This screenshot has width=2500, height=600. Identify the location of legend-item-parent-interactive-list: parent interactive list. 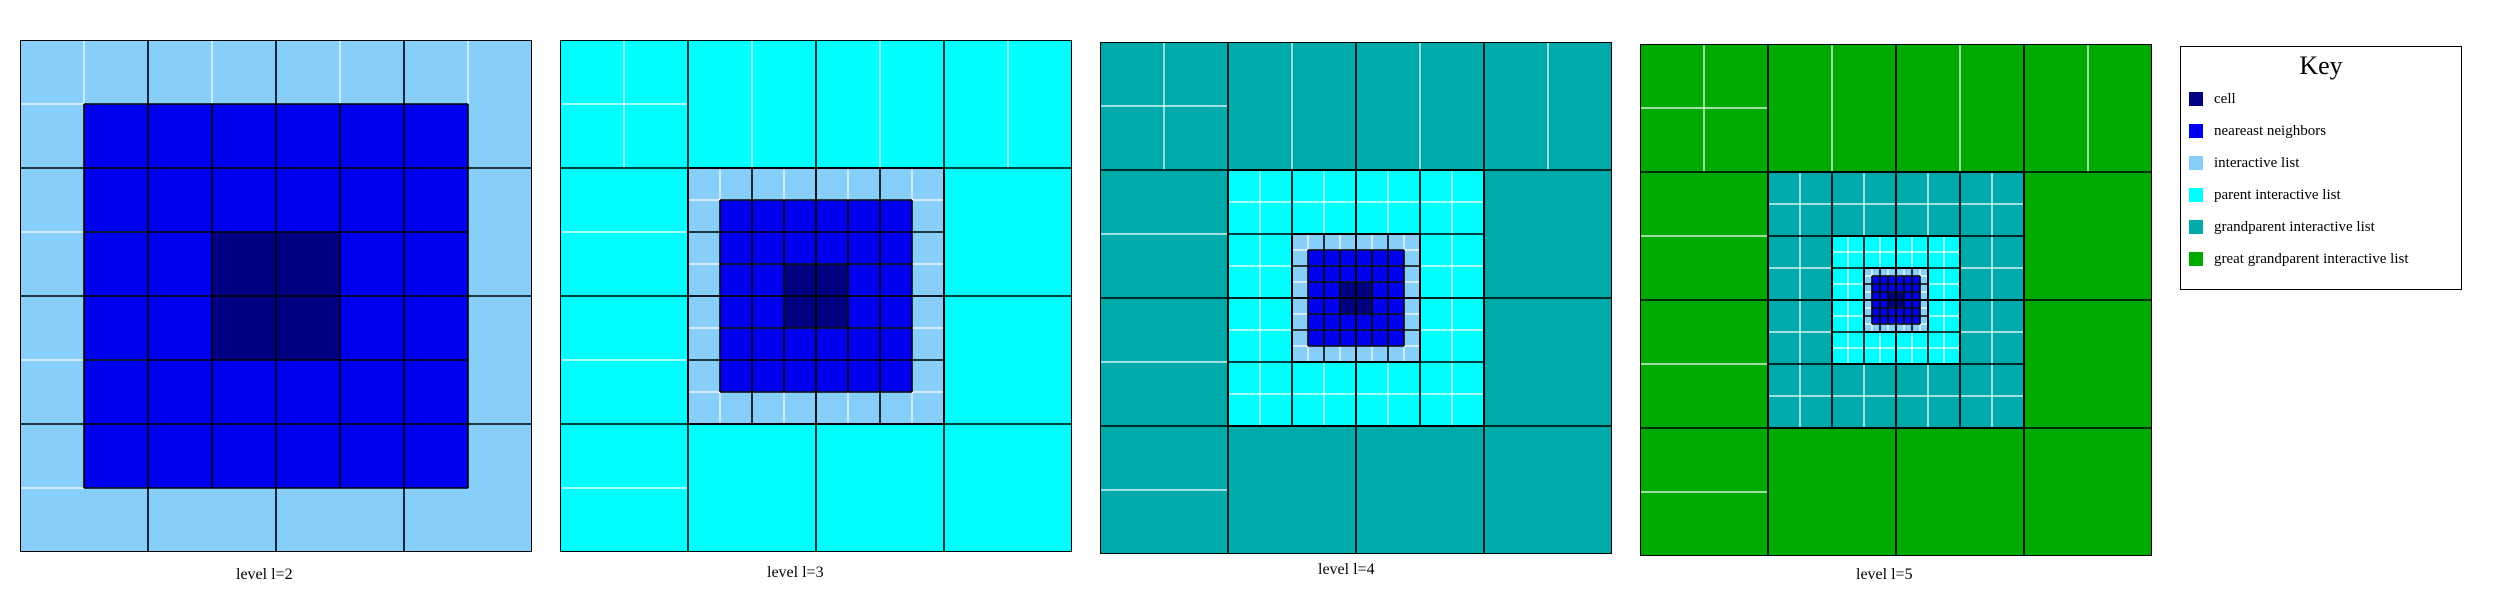
(2265, 195).